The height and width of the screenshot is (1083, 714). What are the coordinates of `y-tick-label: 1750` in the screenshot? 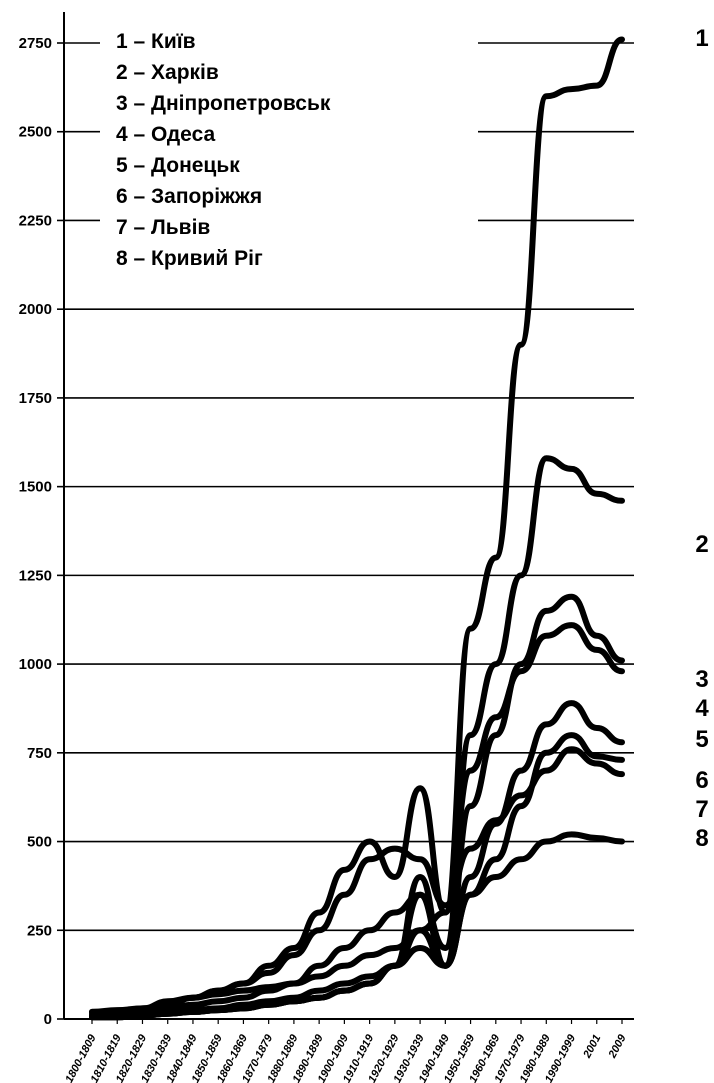 It's located at (35, 398).